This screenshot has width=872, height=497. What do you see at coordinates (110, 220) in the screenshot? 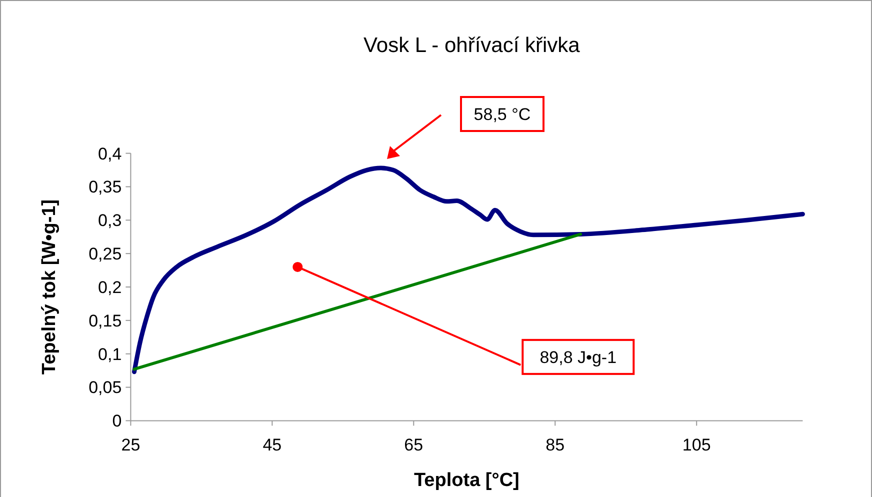
I see `y-tick-label: 0,3` at bounding box center [110, 220].